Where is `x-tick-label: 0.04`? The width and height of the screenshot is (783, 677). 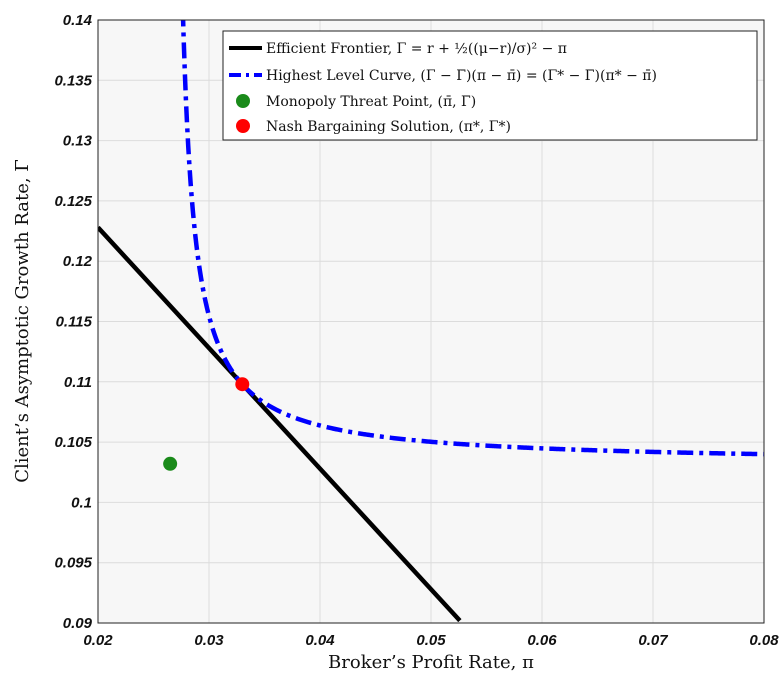 x-tick-label: 0.04 is located at coordinates (320, 640).